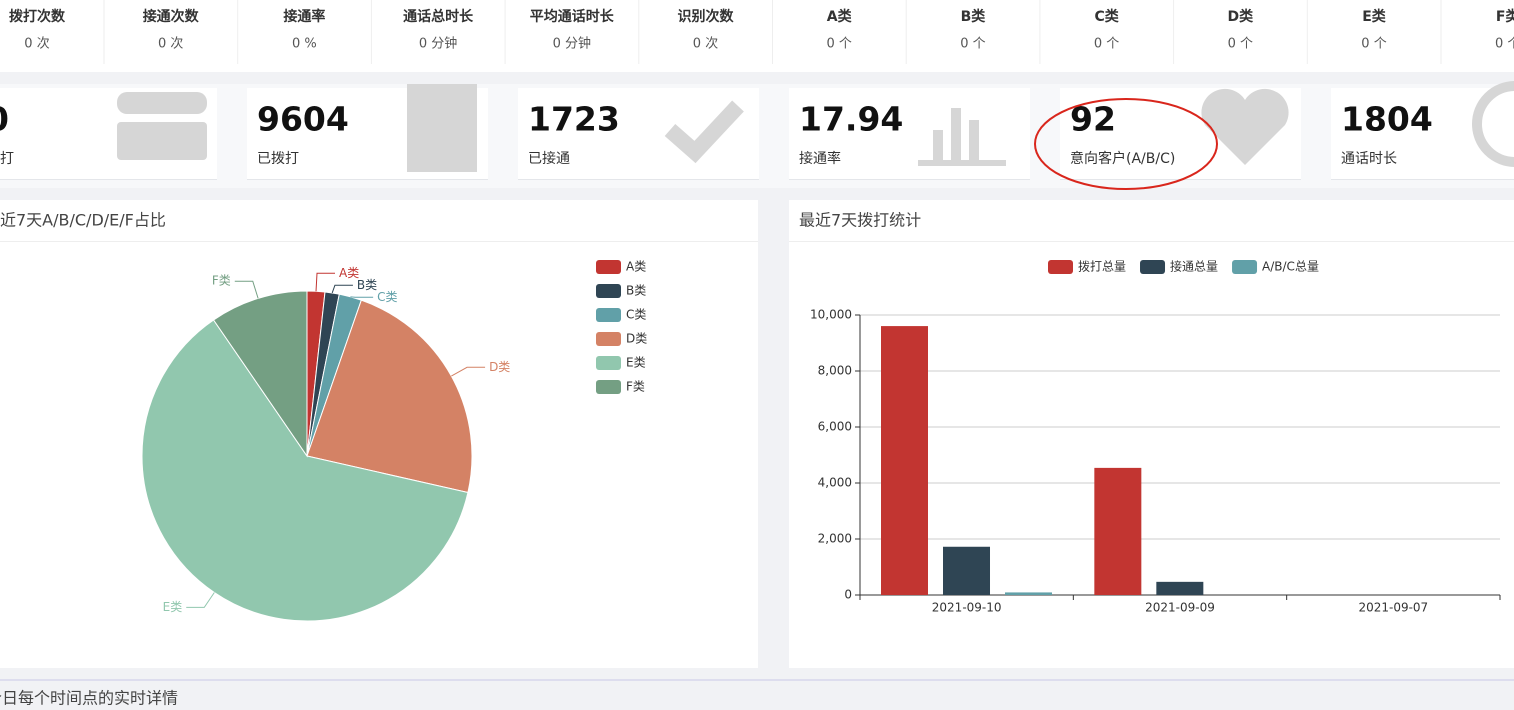 This screenshot has height=710, width=1514. What do you see at coordinates (89, 698) in the screenshot?
I see `section-title: 今日每个时间点的实时详情` at bounding box center [89, 698].